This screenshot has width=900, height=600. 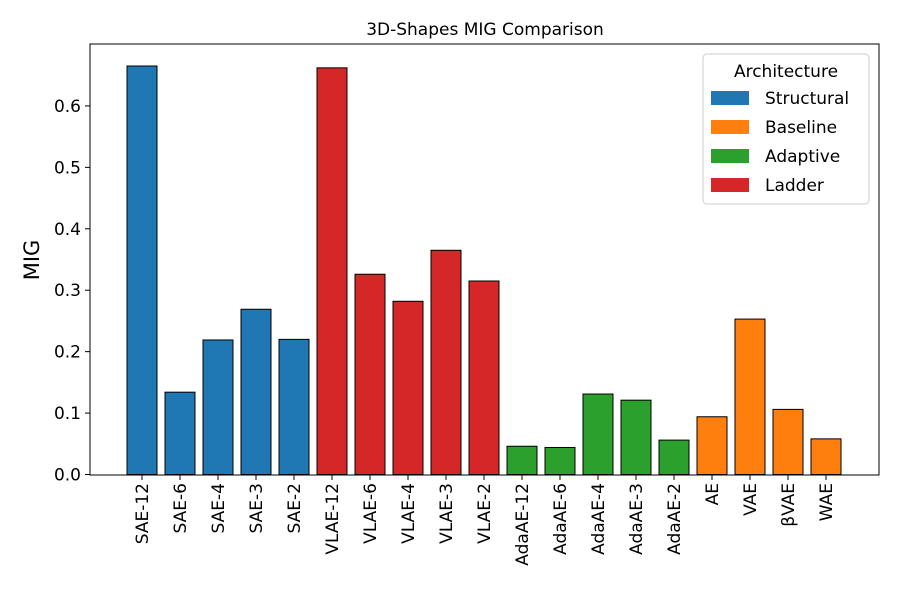 I want to click on x-tick-label: AdaAE-4, so click(x=599, y=519).